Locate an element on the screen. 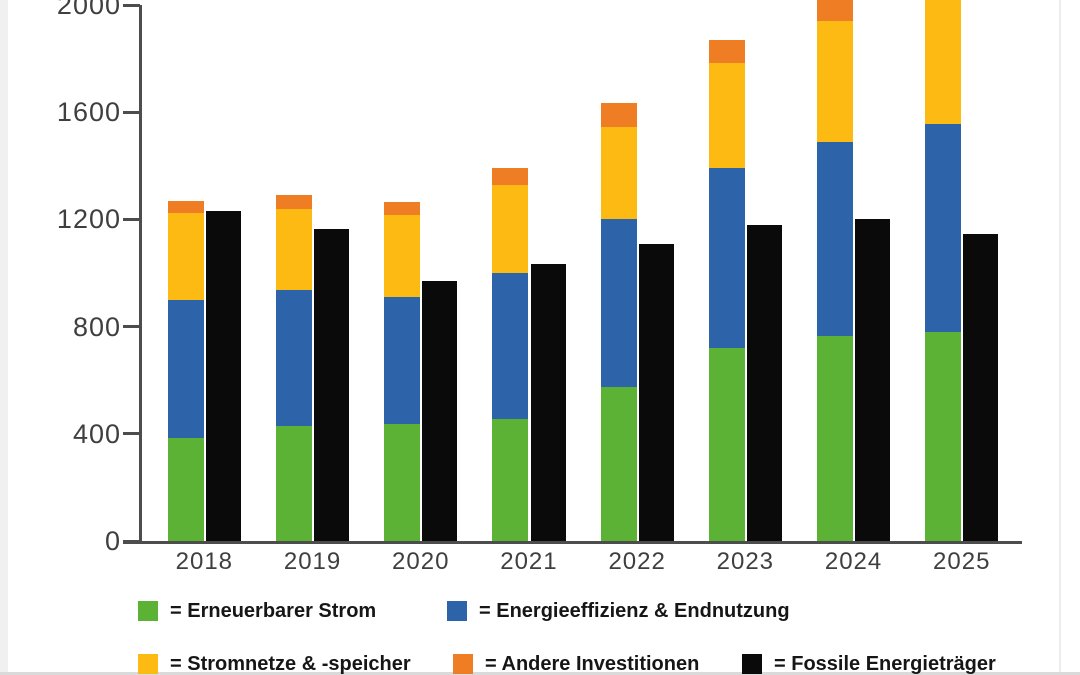  y-axis-tick-label: 1600 is located at coordinates (88, 112).